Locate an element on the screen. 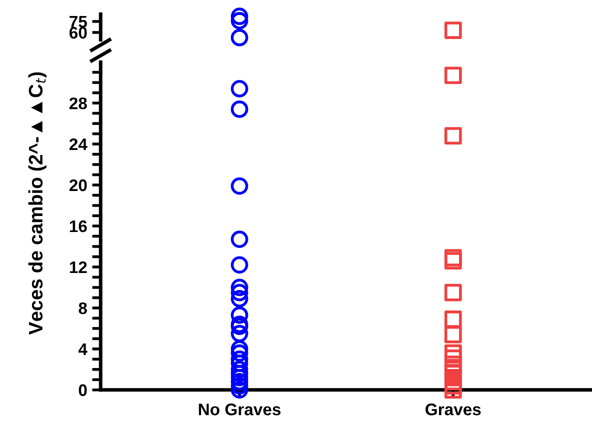  x-tick-label: Graves is located at coordinates (453, 410).